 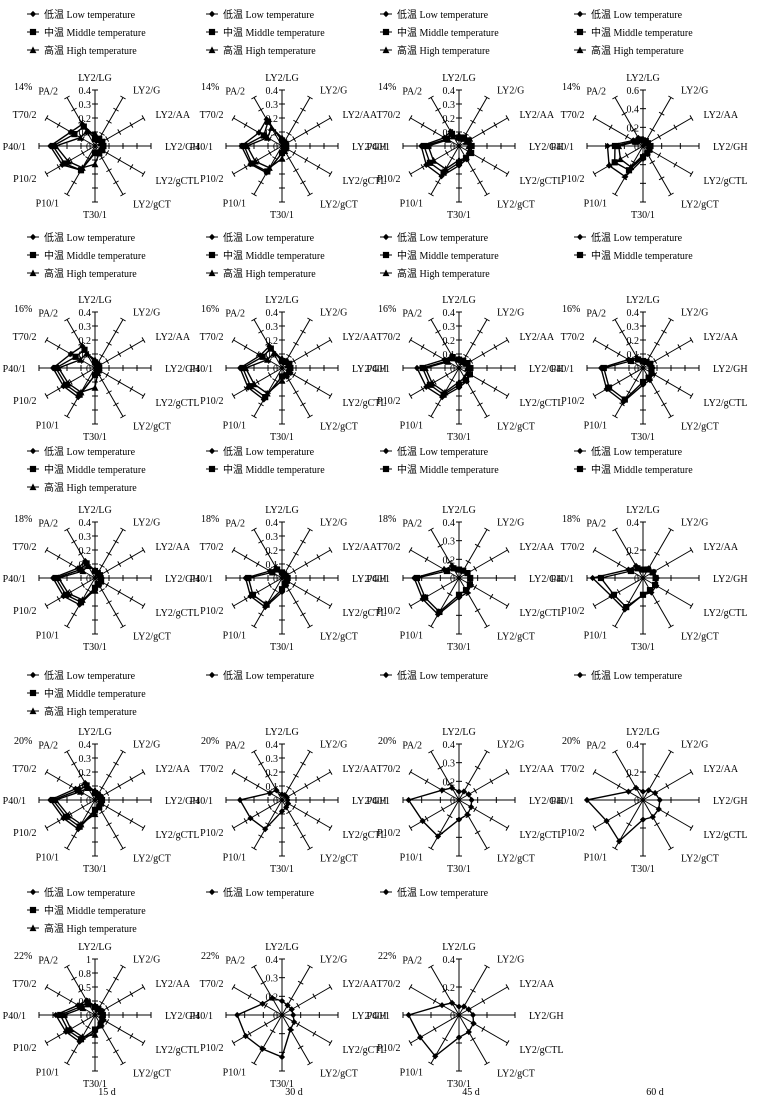 I want to click on axis-label: T30/1, so click(x=282, y=1084).